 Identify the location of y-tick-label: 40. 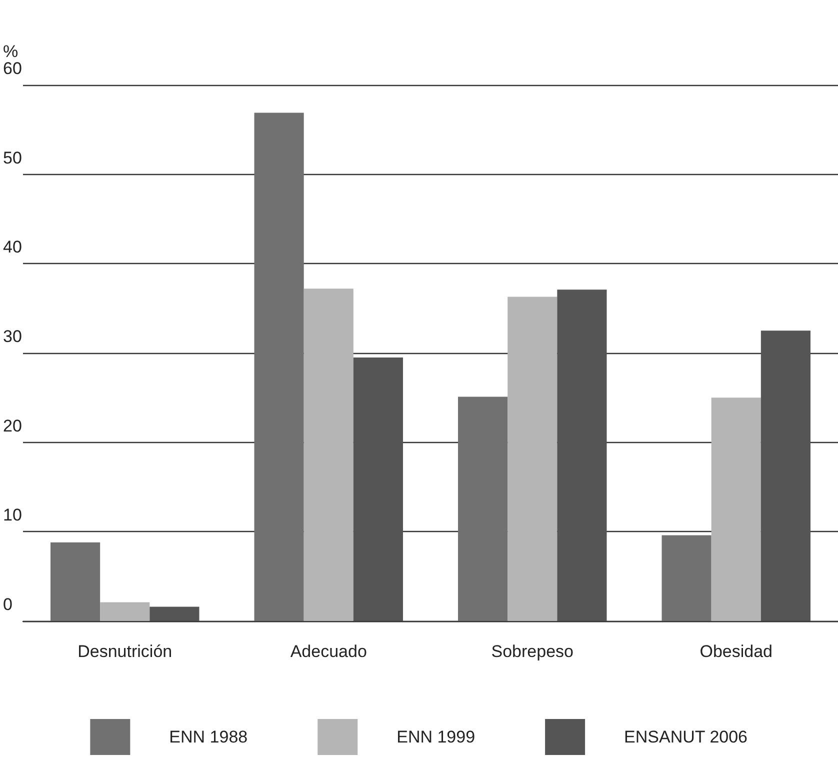
(12, 247).